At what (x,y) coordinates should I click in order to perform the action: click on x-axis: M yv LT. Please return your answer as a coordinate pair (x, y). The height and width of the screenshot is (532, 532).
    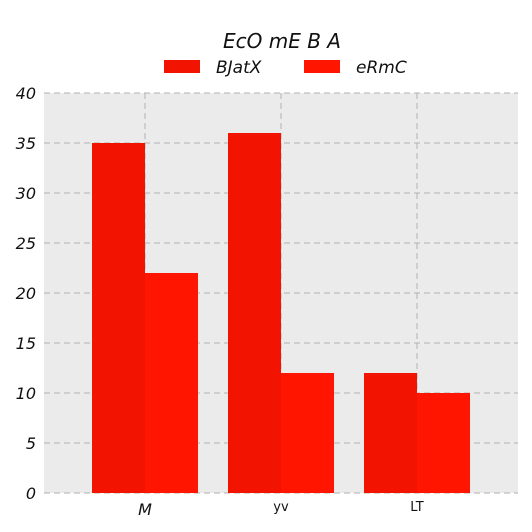
    Looking at the image, I should click on (281, 509).